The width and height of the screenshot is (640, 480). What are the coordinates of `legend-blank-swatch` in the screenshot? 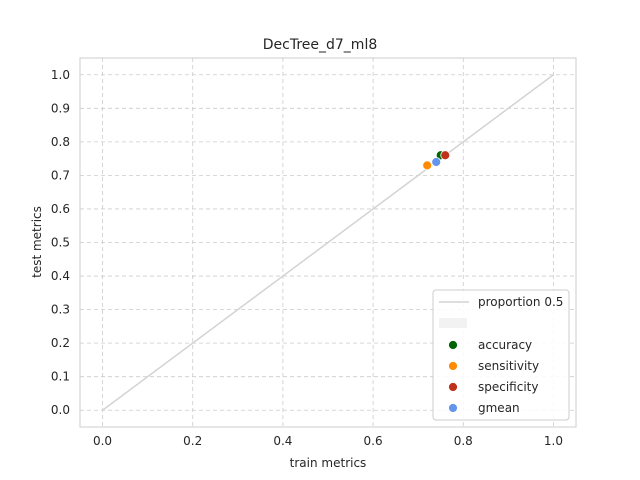 It's located at (453, 323).